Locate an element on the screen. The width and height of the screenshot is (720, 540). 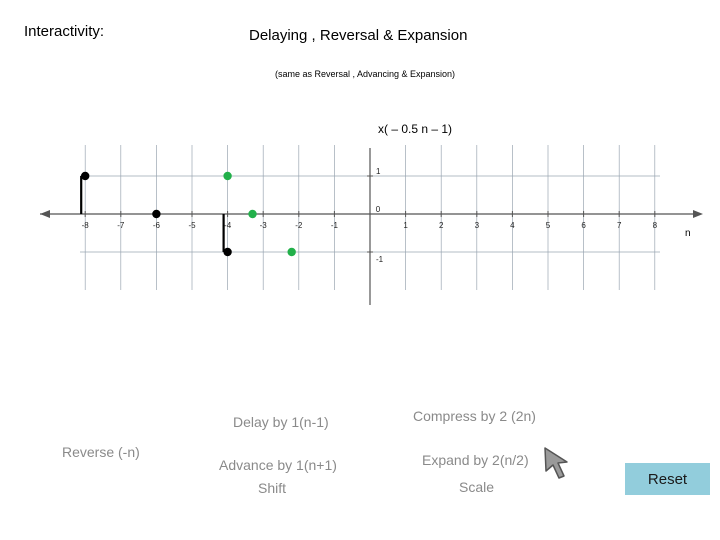
x-tick-label: -5 is located at coordinates (192, 225).